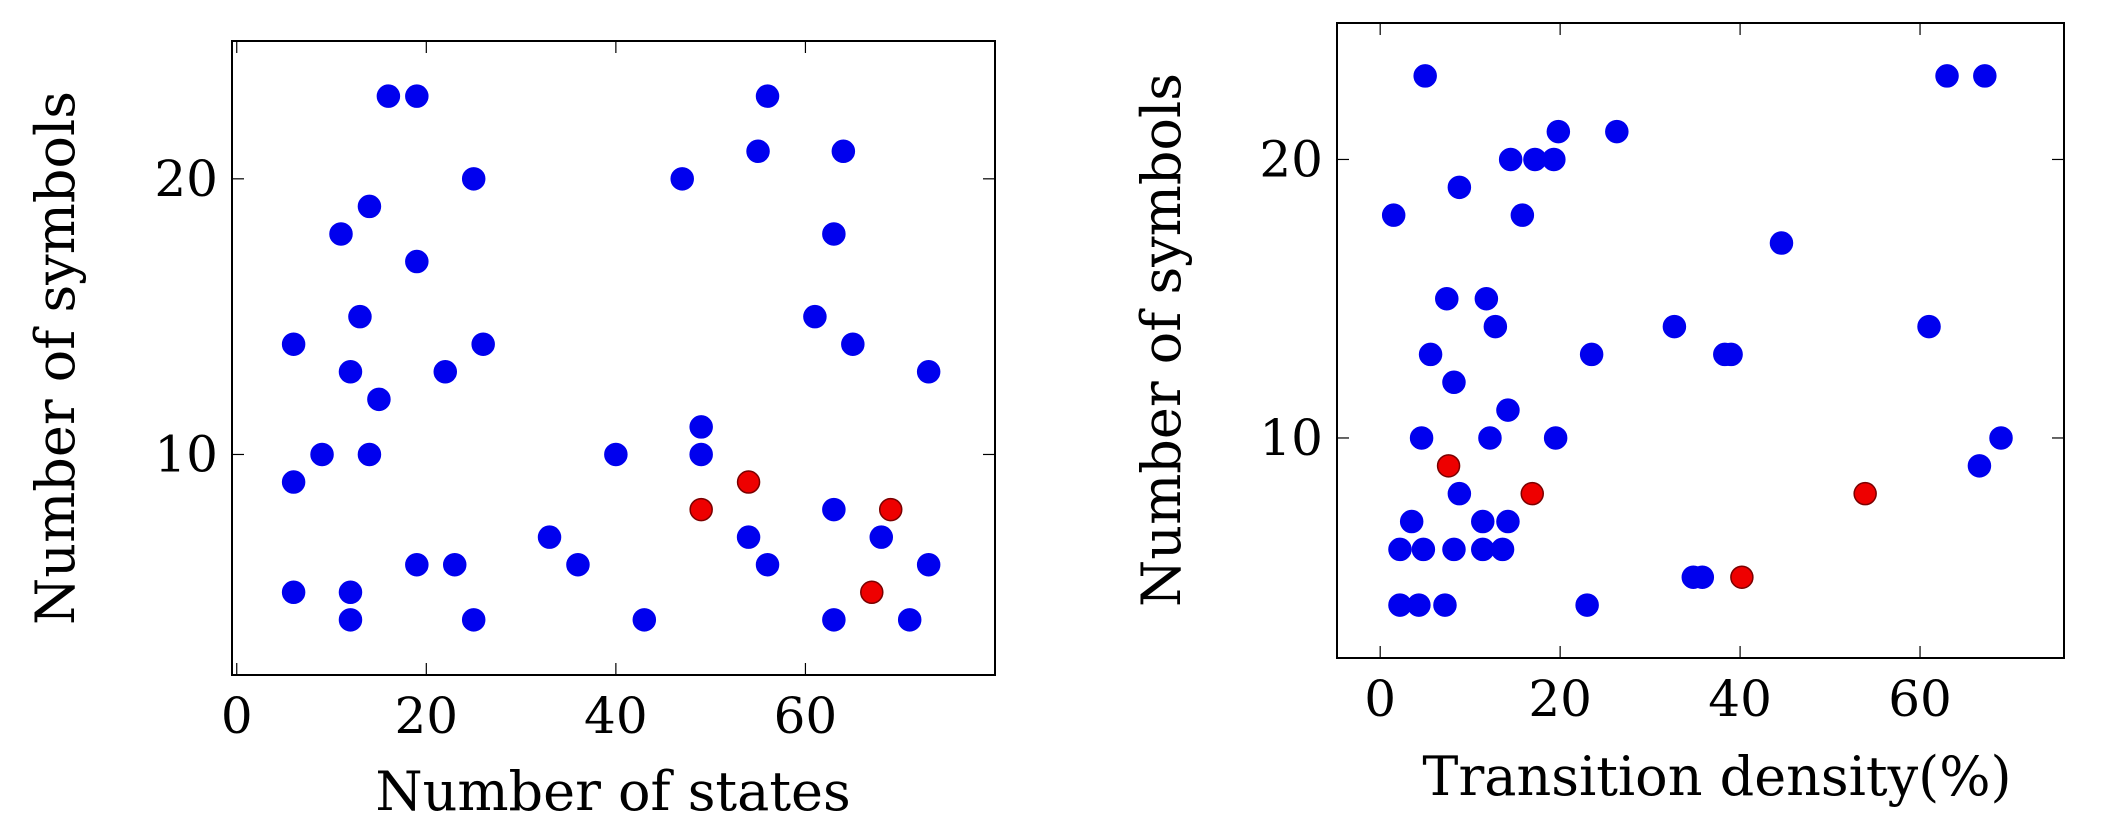 The width and height of the screenshot is (2123, 839). What do you see at coordinates (1291, 438) in the screenshot?
I see `y-tick-label: 10` at bounding box center [1291, 438].